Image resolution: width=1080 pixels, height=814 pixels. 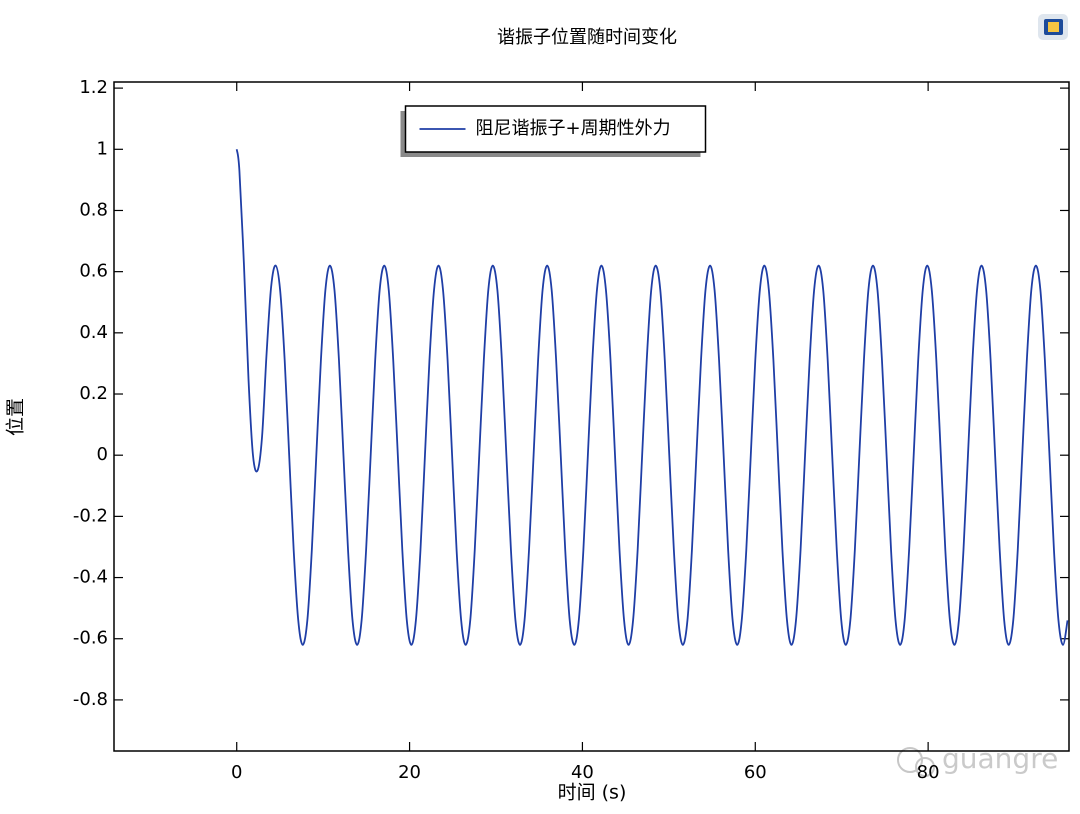 I want to click on logo-center, so click(x=1053, y=27).